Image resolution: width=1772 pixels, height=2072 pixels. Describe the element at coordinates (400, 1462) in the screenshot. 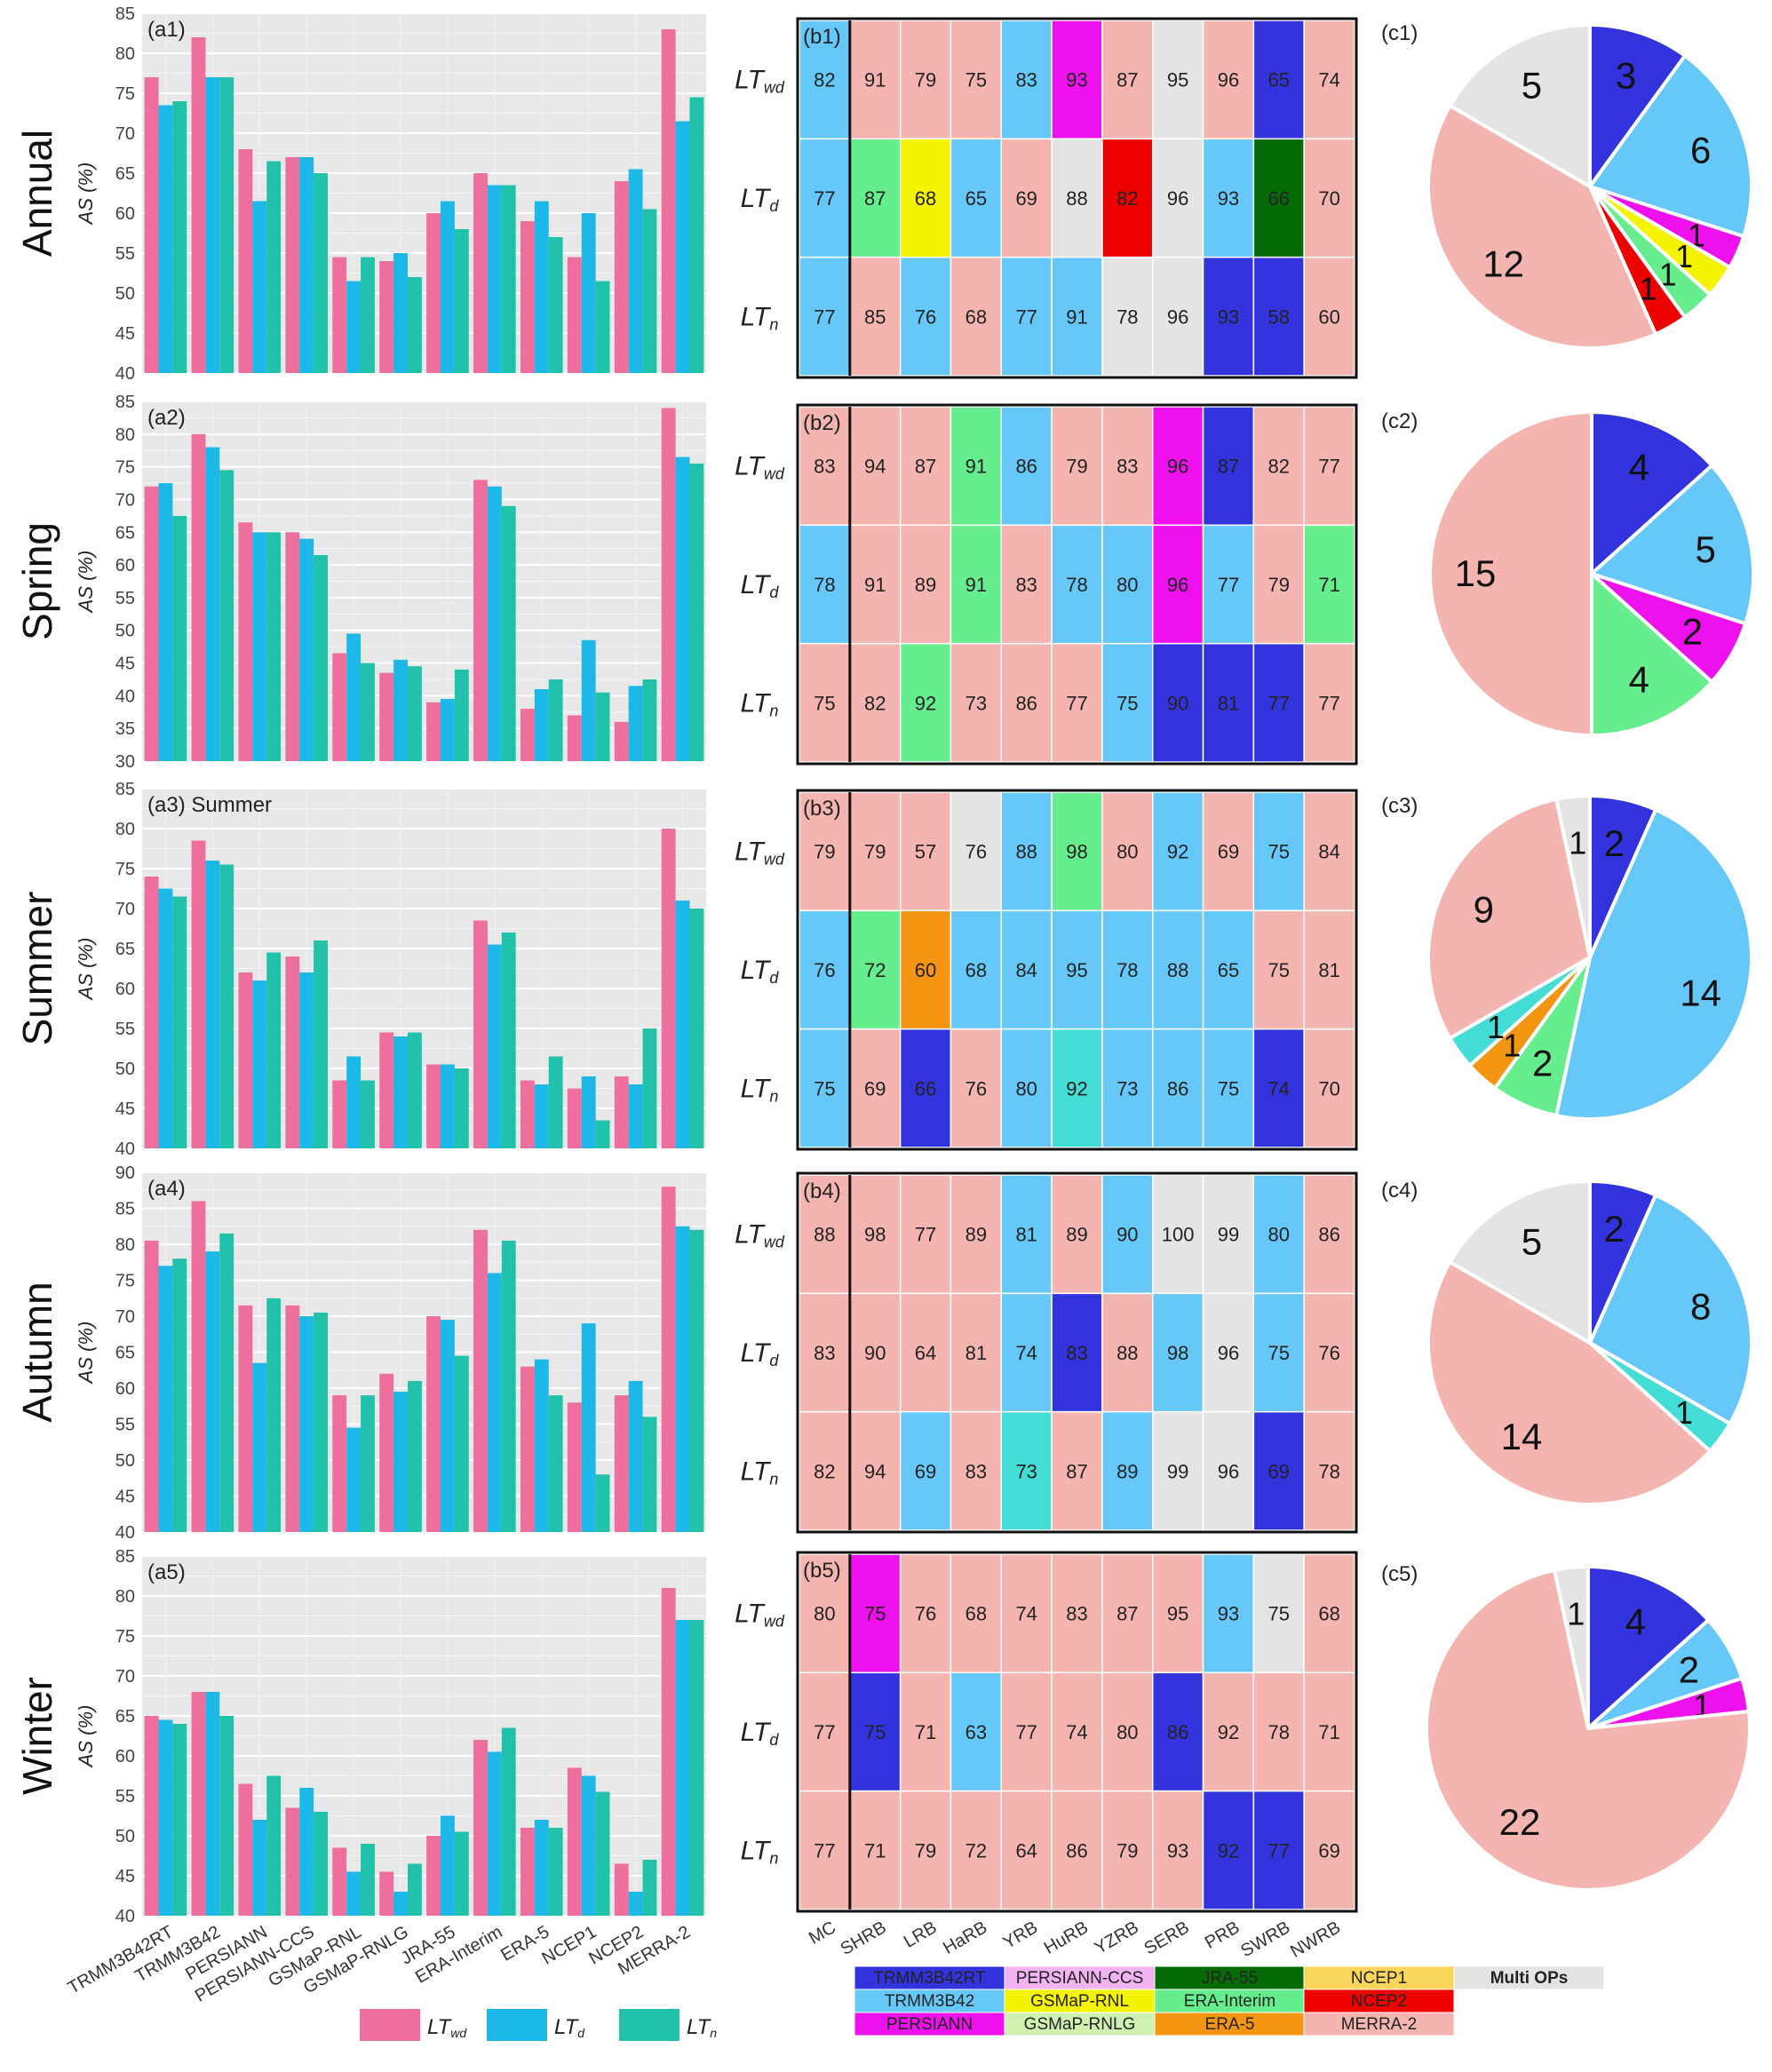

I see `bar-LTd-GSMaP-RNLG` at that location.